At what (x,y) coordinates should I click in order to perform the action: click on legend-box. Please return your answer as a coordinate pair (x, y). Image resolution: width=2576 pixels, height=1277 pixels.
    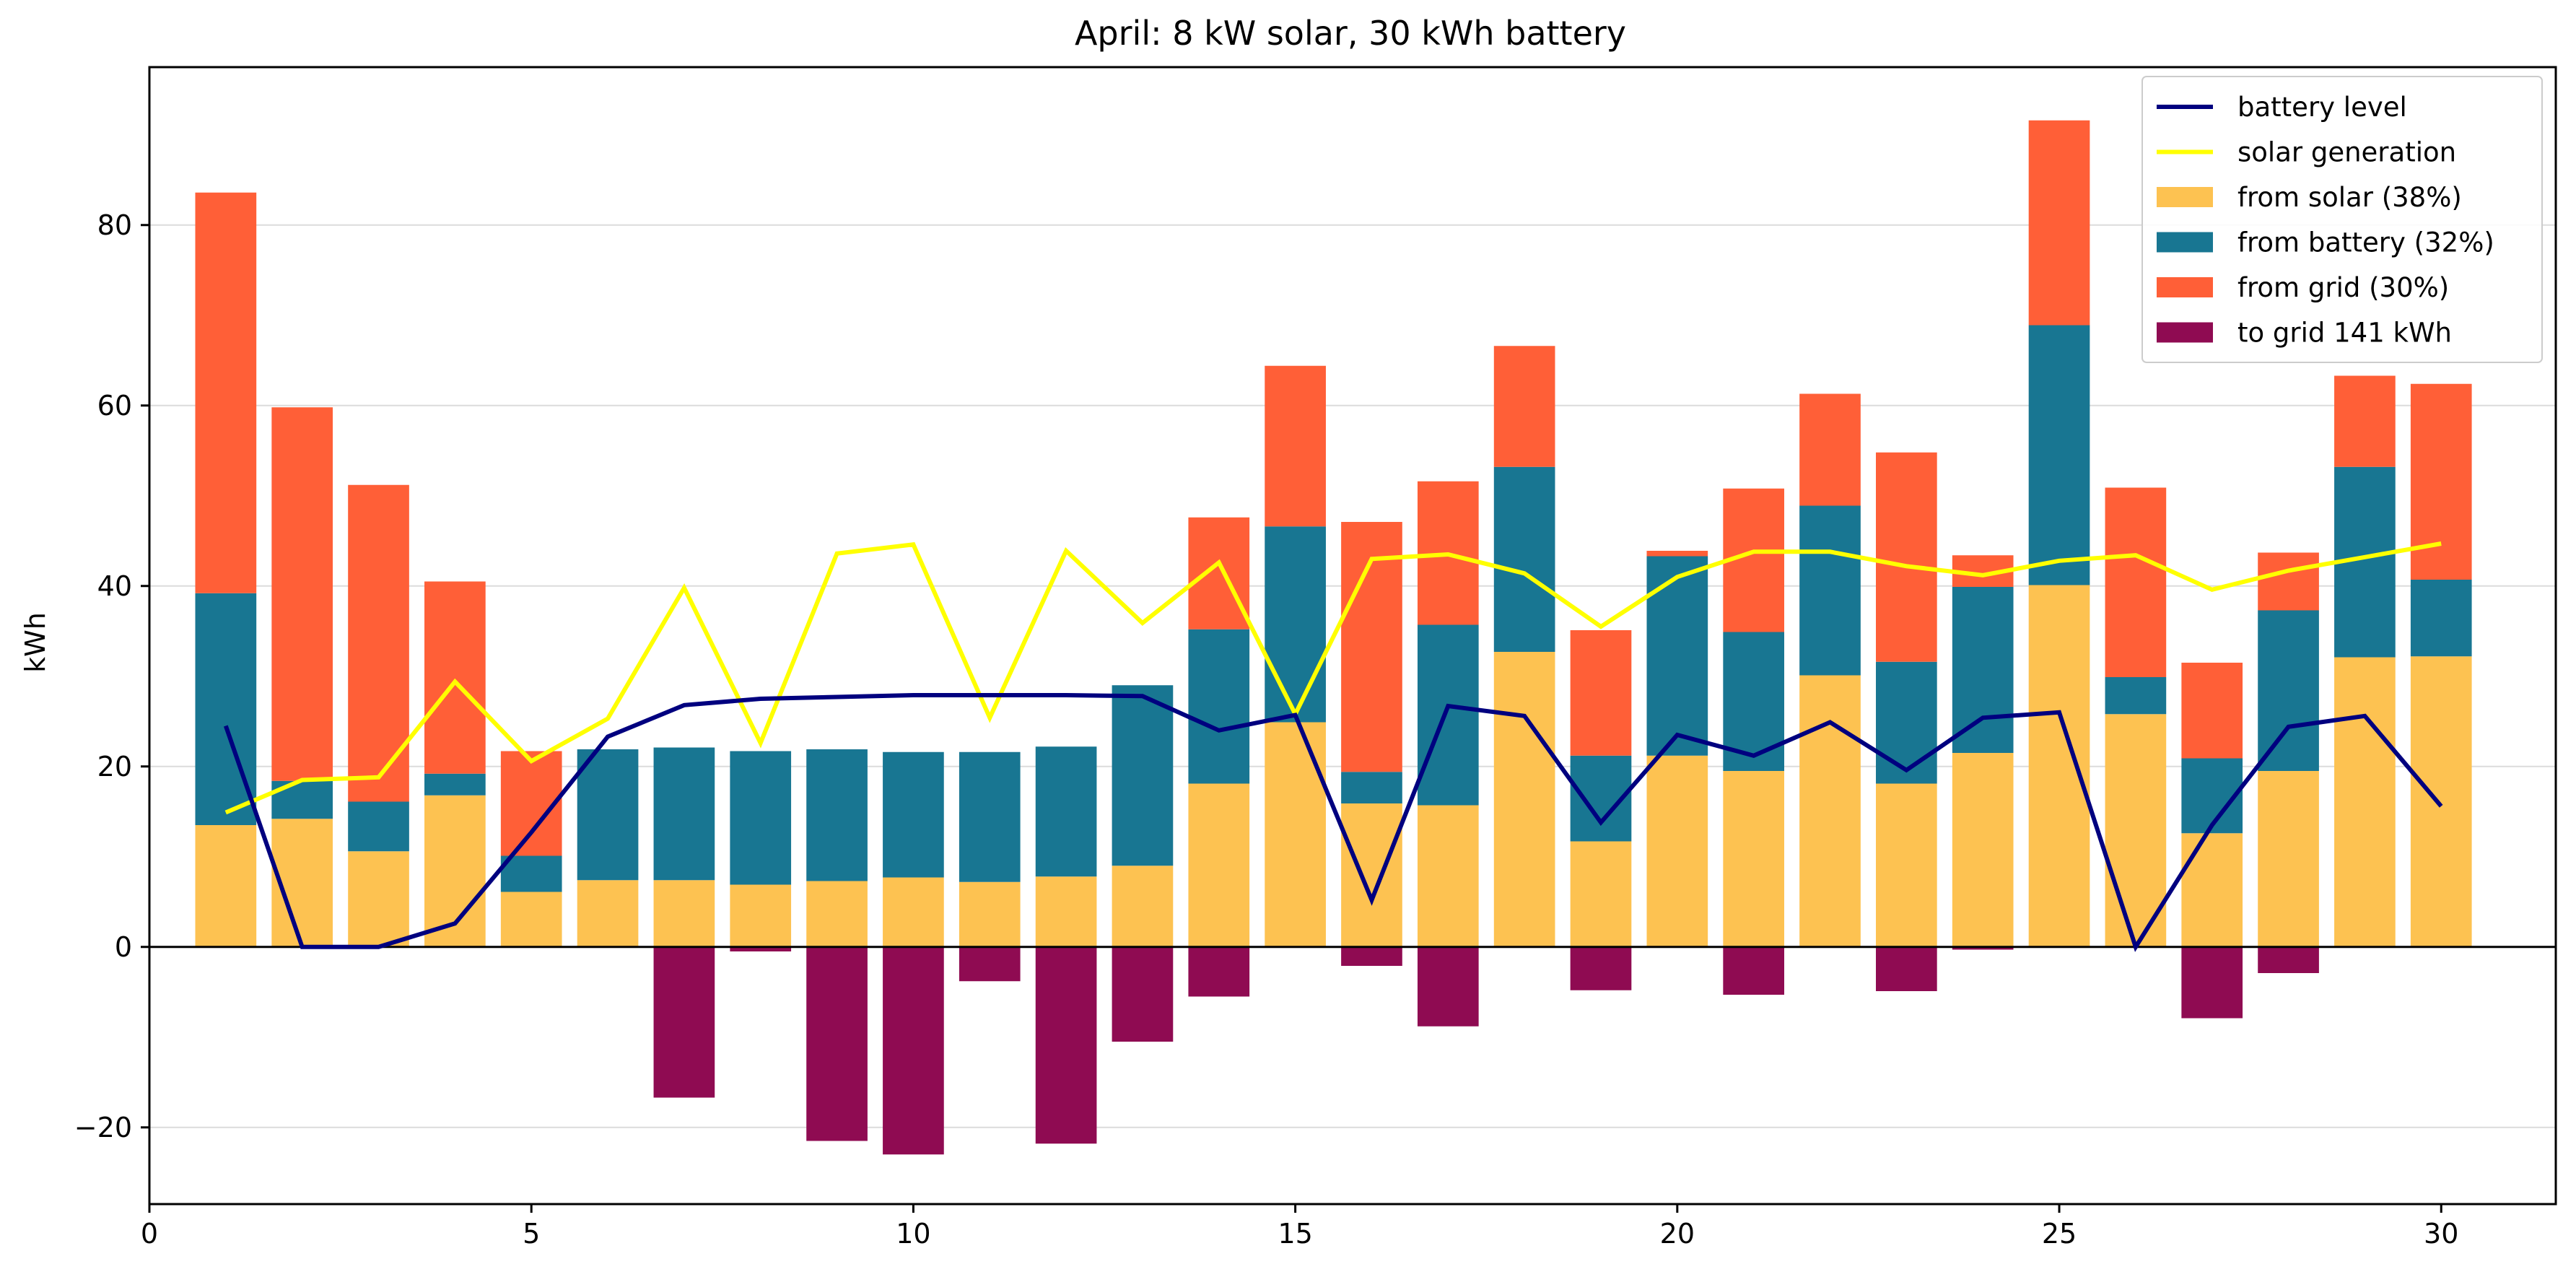
    Looking at the image, I should click on (2342, 219).